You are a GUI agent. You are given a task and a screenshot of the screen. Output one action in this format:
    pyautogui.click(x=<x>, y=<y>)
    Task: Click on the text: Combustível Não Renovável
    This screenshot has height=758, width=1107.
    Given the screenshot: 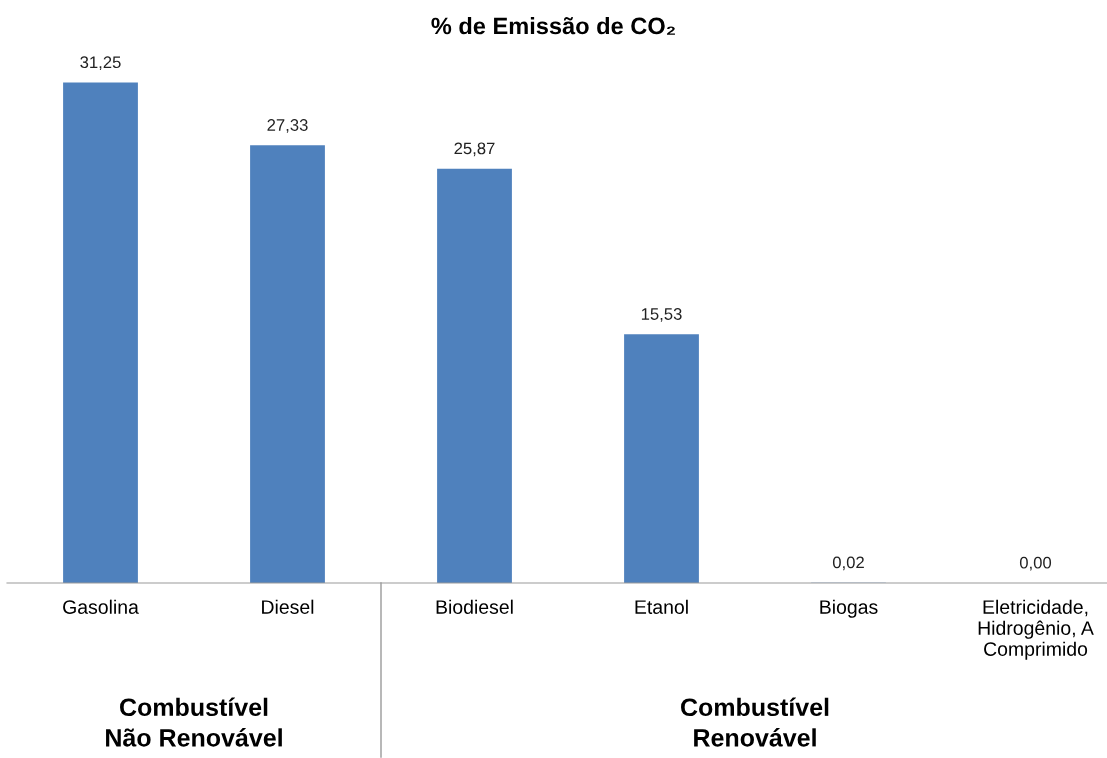 What is the action you would take?
    pyautogui.click(x=194, y=722)
    